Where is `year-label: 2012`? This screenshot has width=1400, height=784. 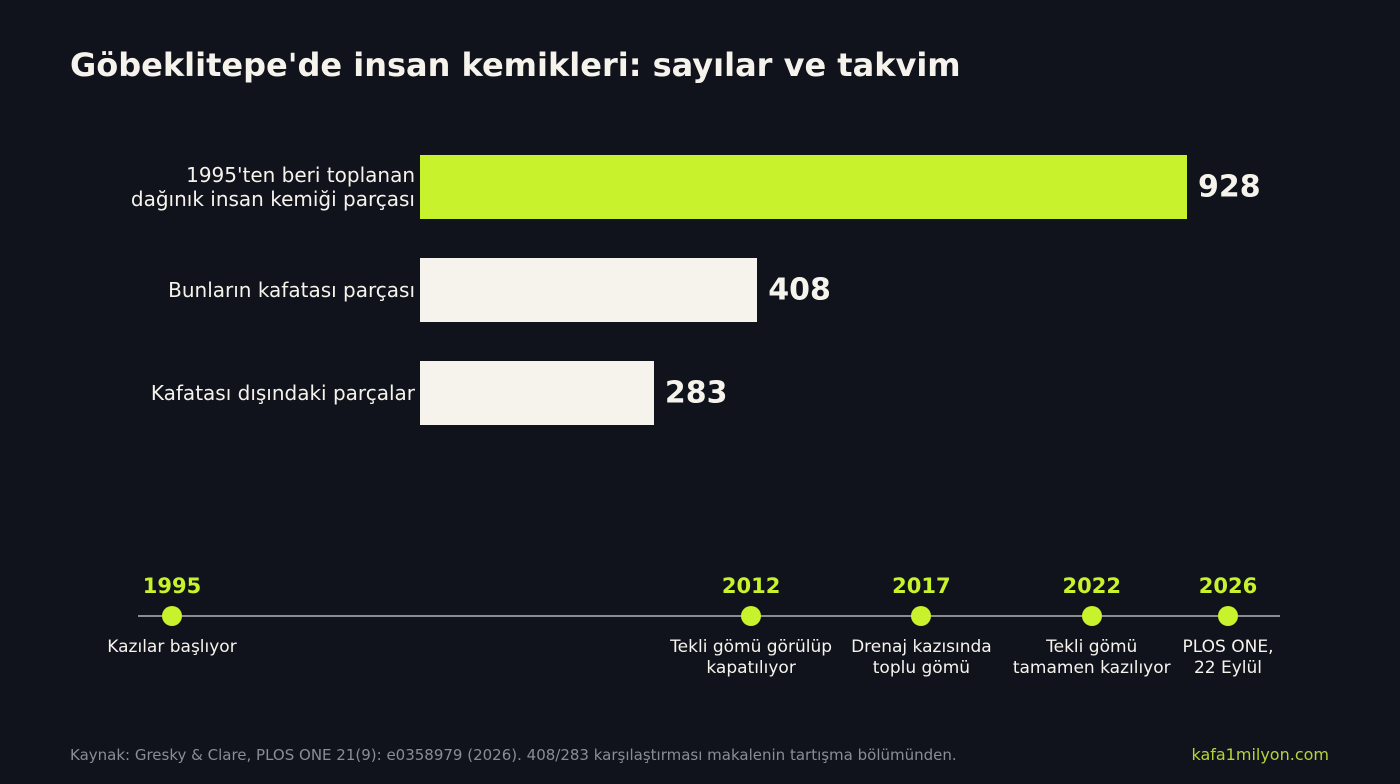
year-label: 2012 is located at coordinates (751, 586).